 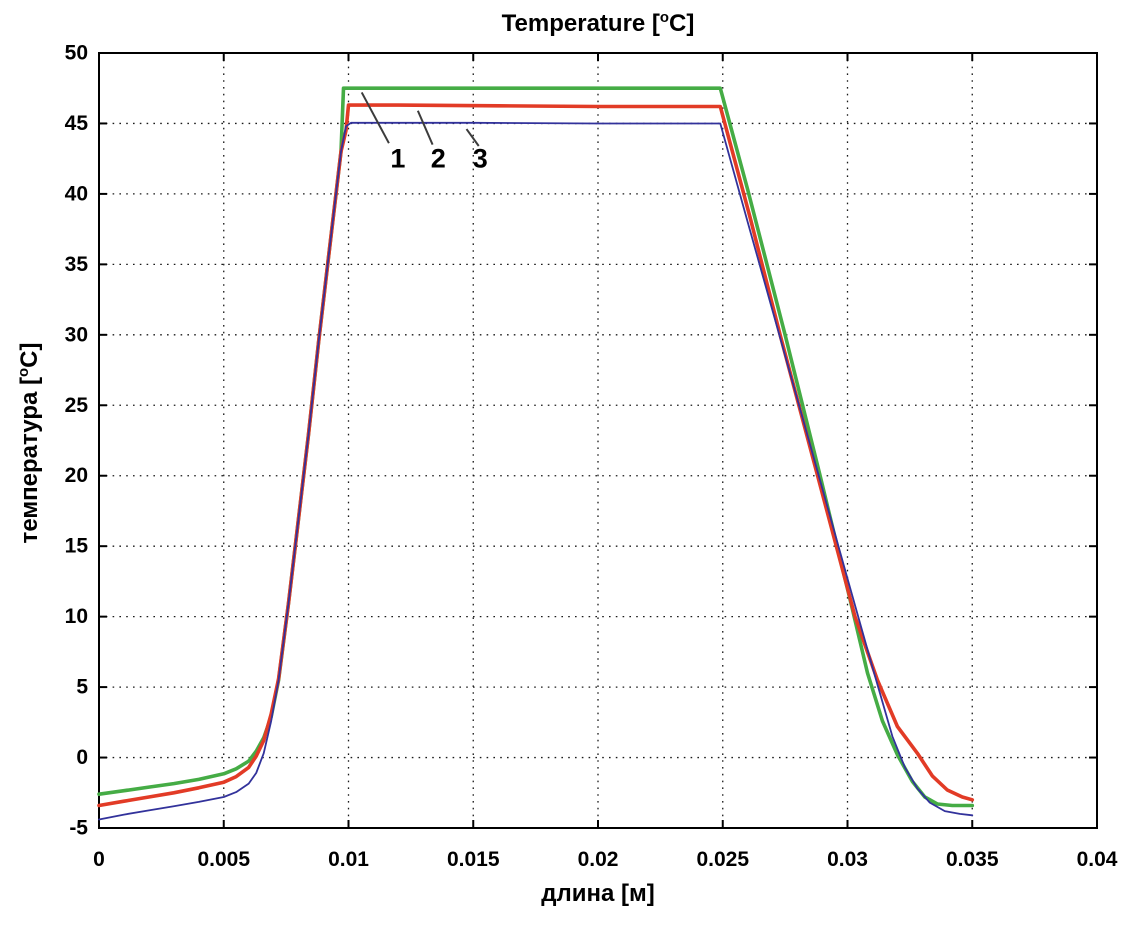 I want to click on curve-label-2: 2, so click(x=438, y=159).